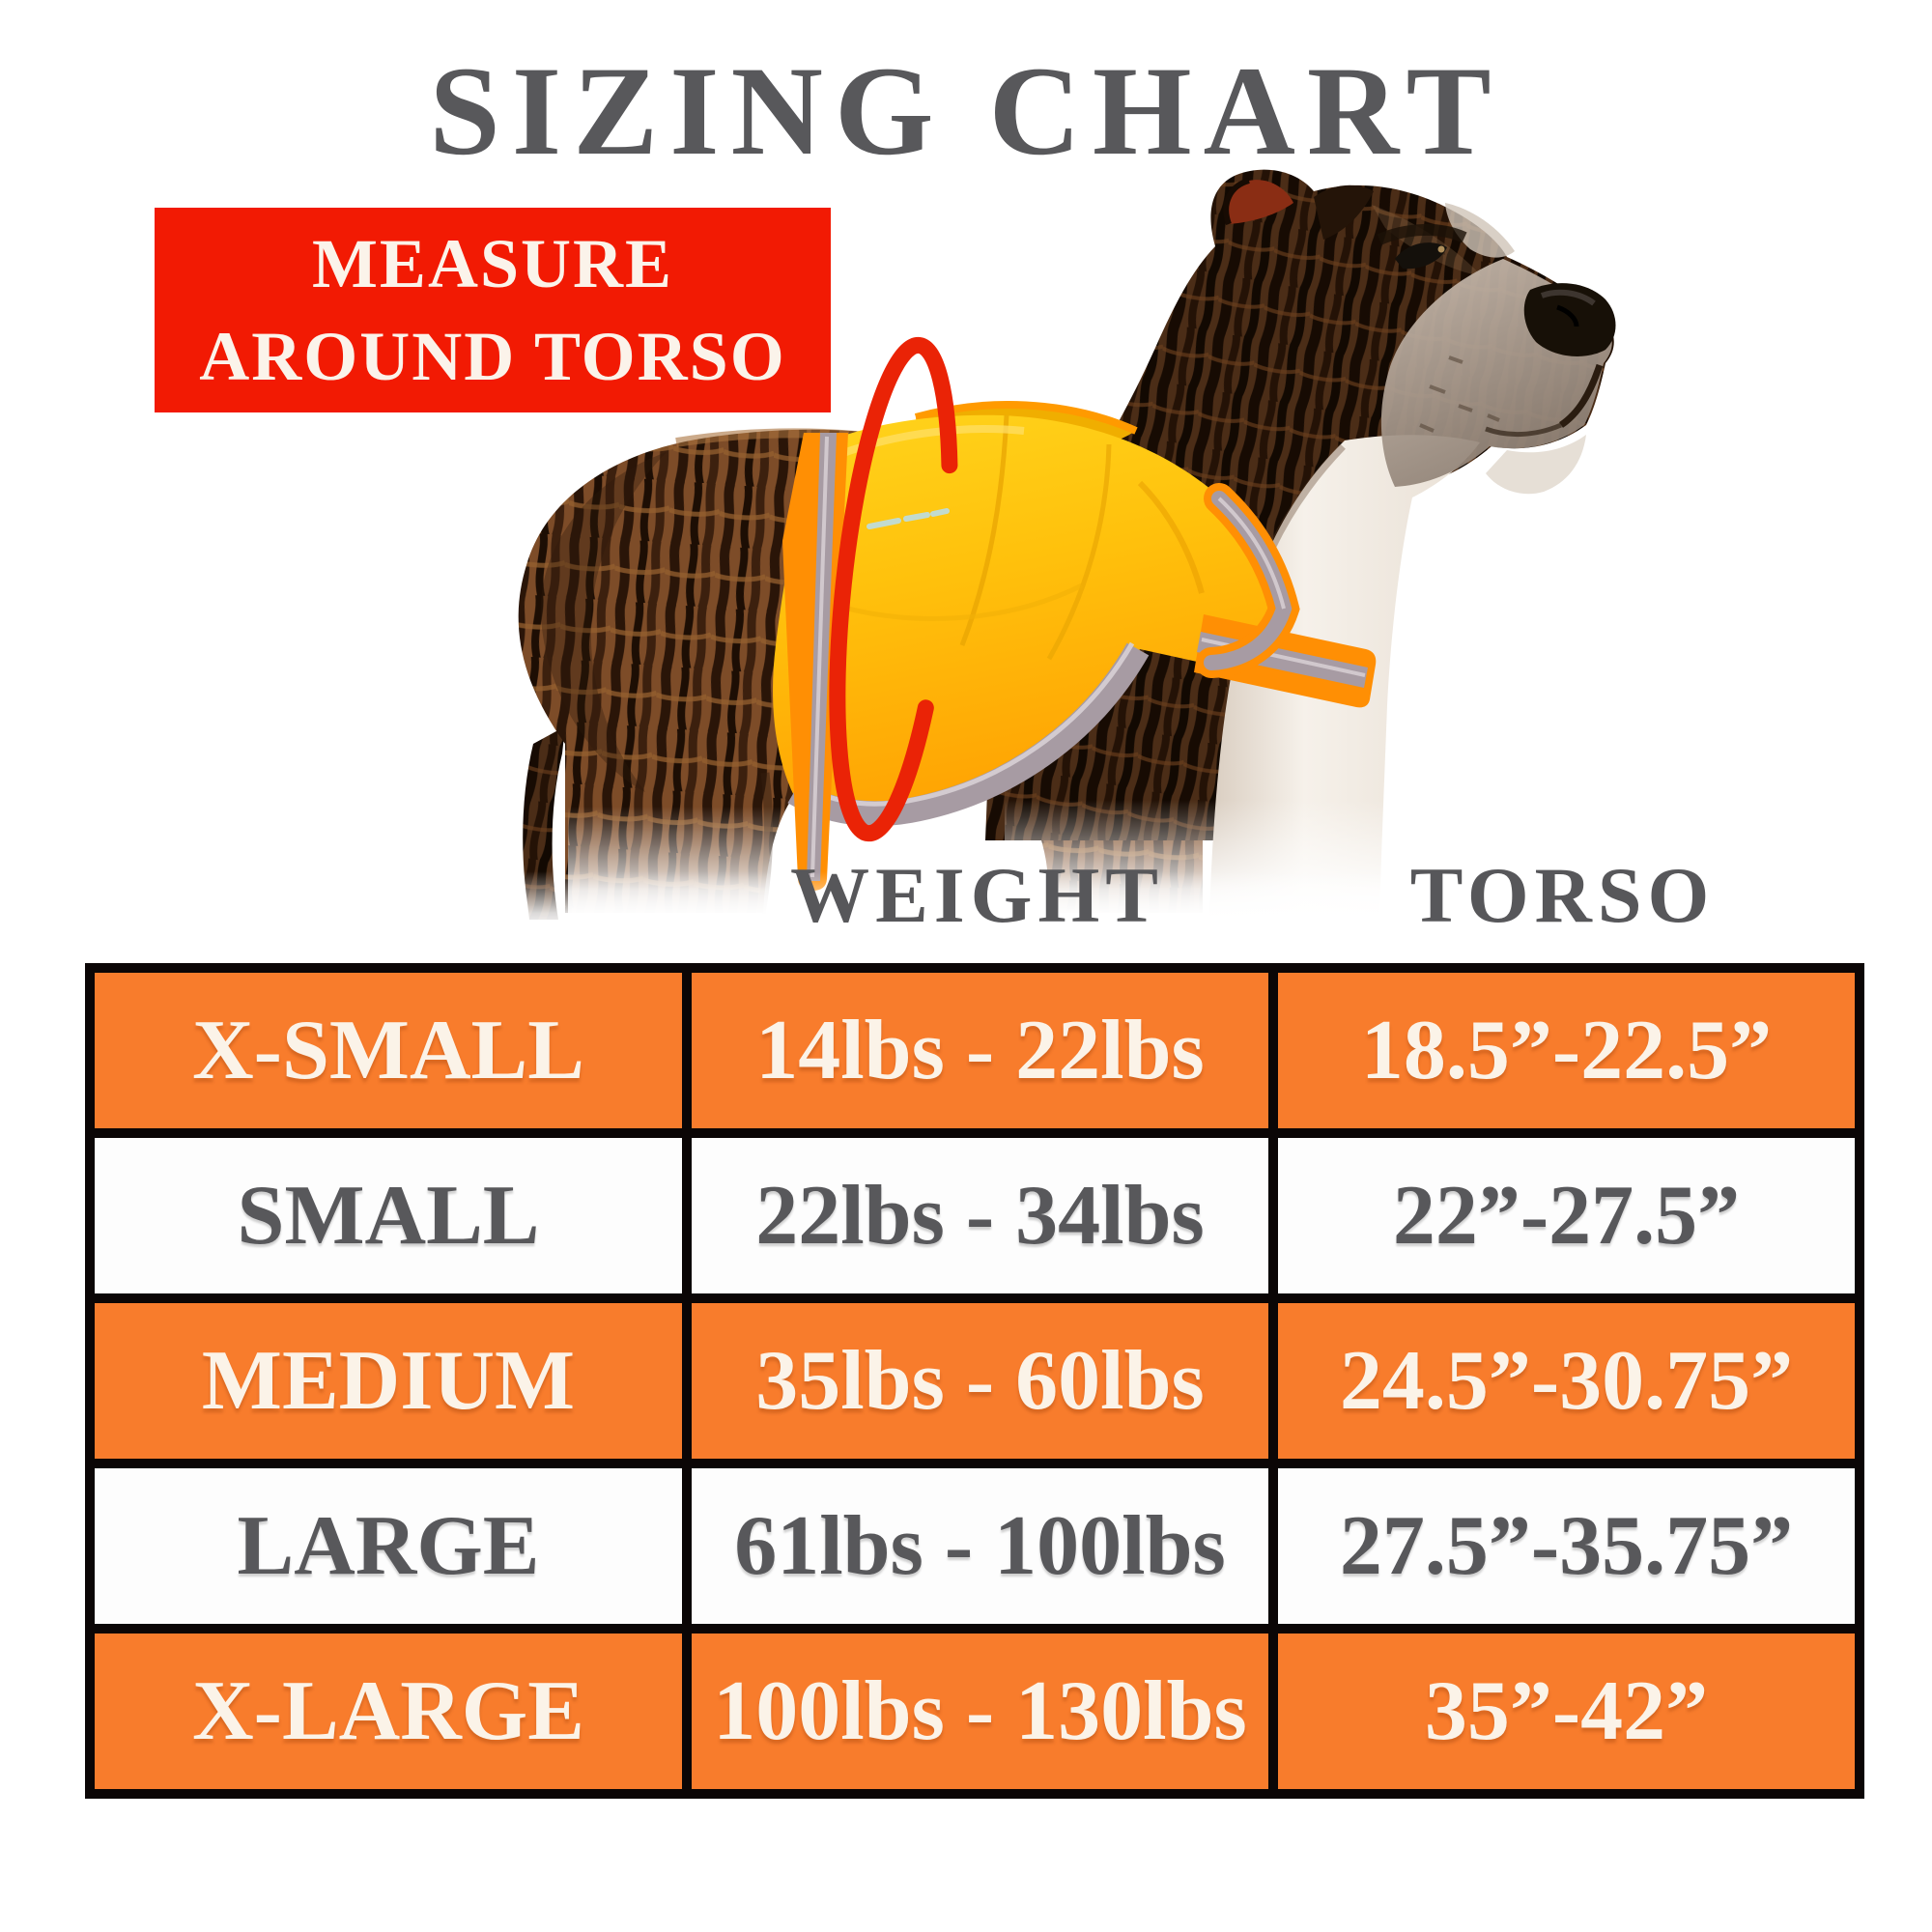 The width and height of the screenshot is (1932, 1932). I want to click on table-row-small: SMALL 22lbs - 34lbs 22”-27.5”, so click(974, 1215).